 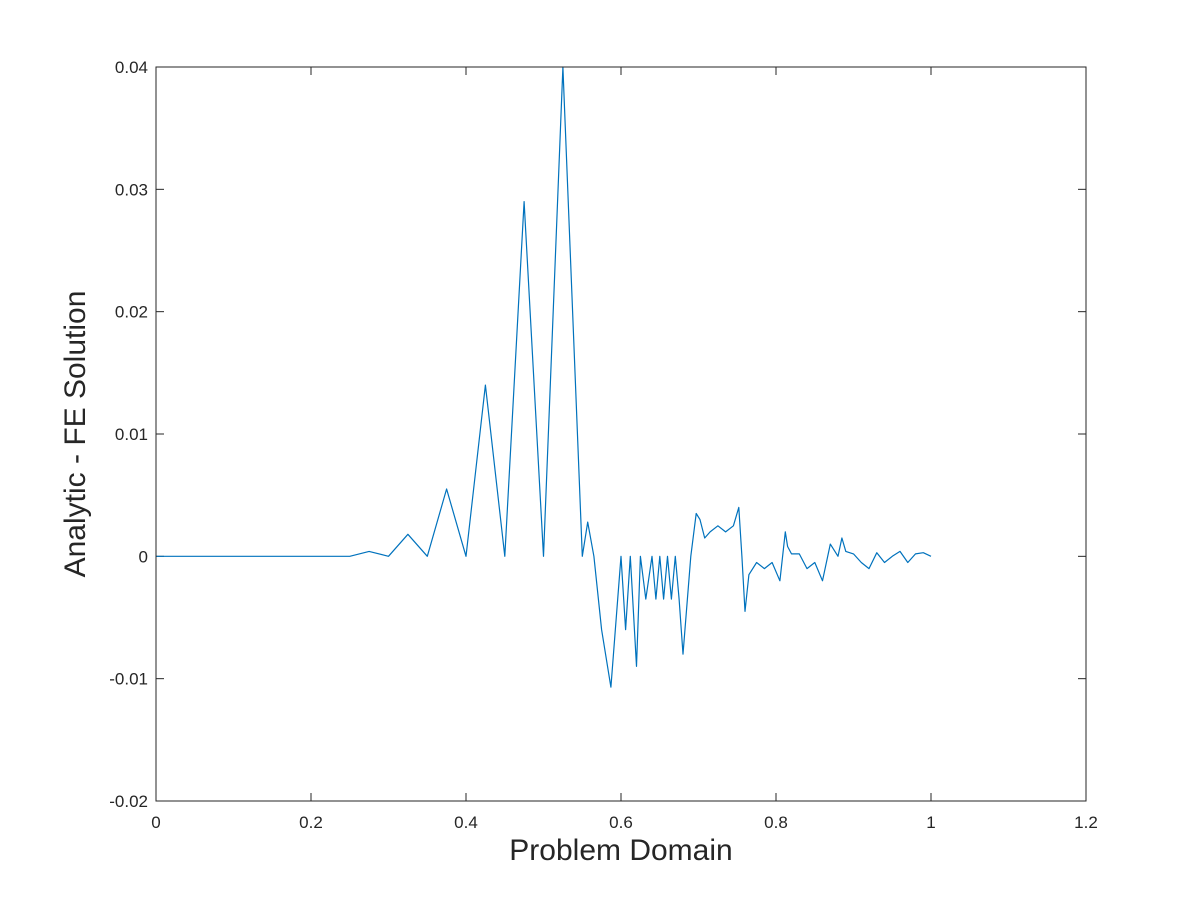 What do you see at coordinates (311, 822) in the screenshot?
I see `x-tick-label: 0.2` at bounding box center [311, 822].